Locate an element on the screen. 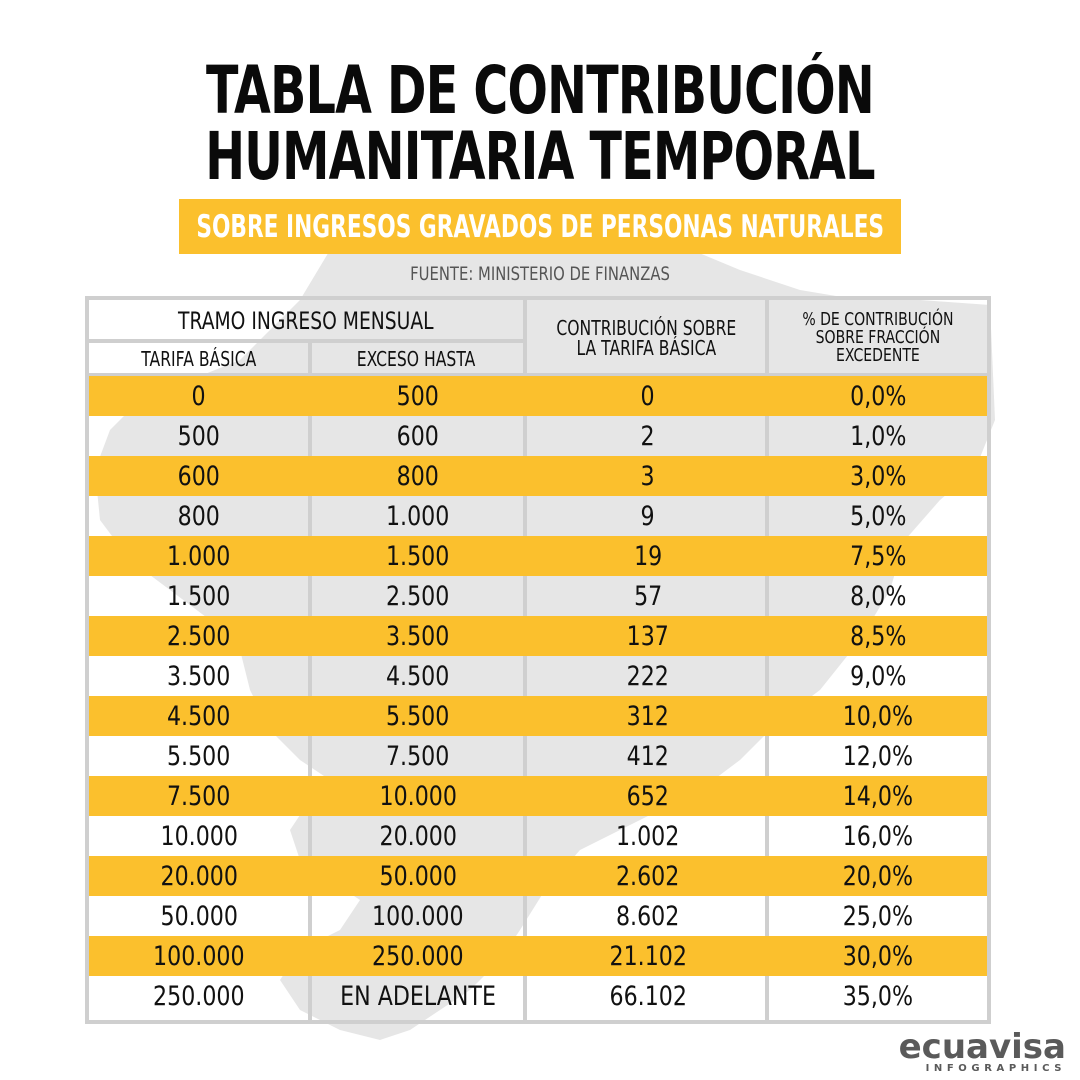 The image size is (1080, 1080). table-cell-excess-value: 4.500 is located at coordinates (418, 676).